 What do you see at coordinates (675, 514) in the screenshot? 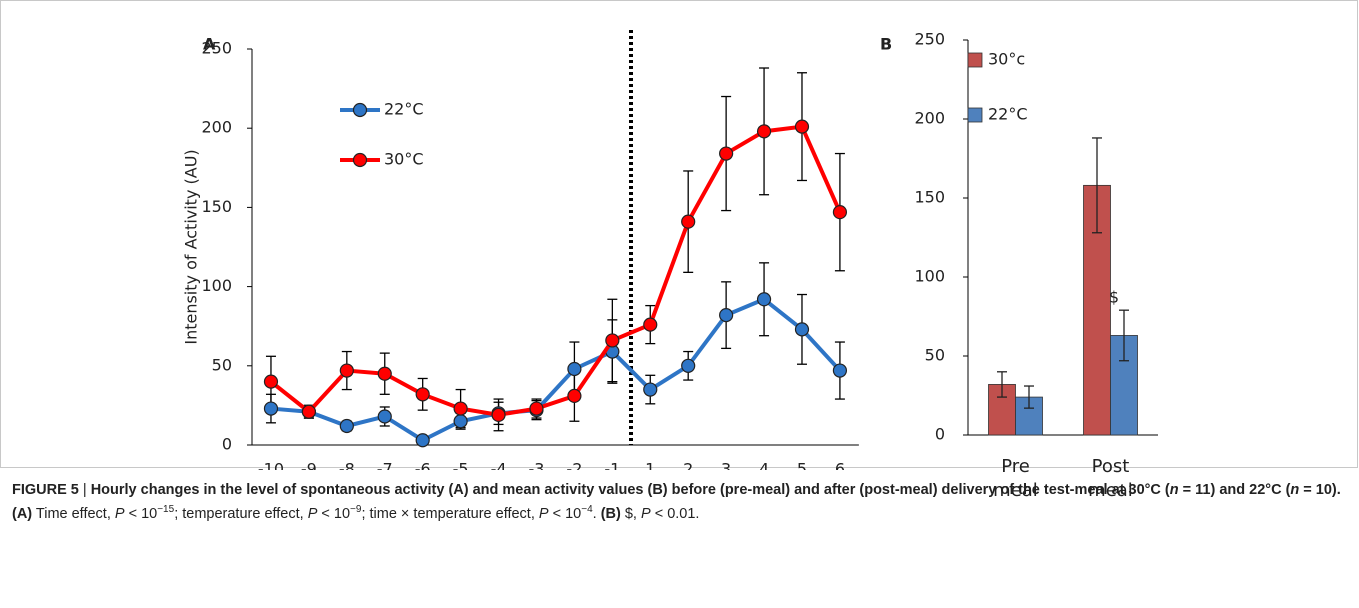
I see `caption-text: < 0.01.` at bounding box center [675, 514].